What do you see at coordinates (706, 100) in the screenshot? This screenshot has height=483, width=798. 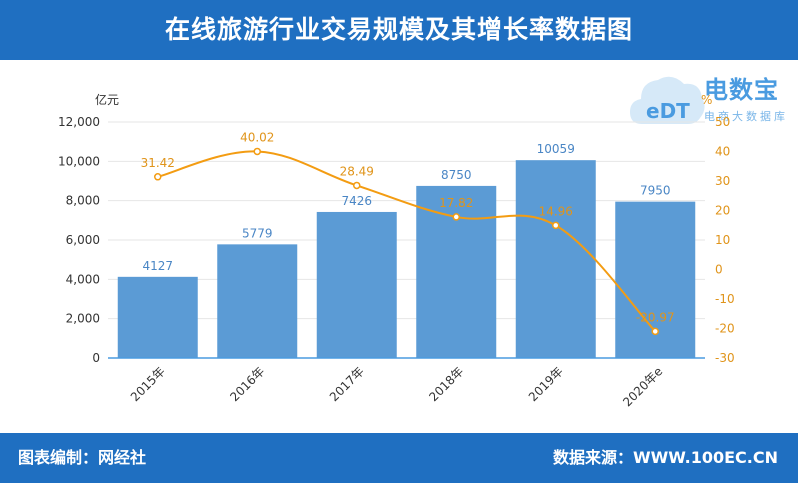 I see `y2-axis-label: %` at bounding box center [706, 100].